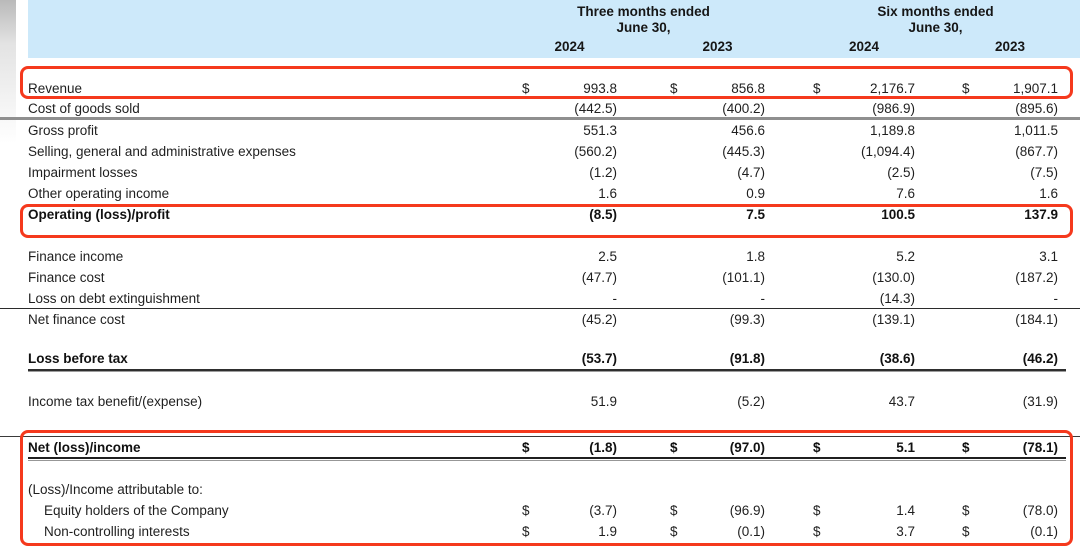 This screenshot has width=1080, height=551. I want to click on cell-value: (442.5), so click(595, 108).